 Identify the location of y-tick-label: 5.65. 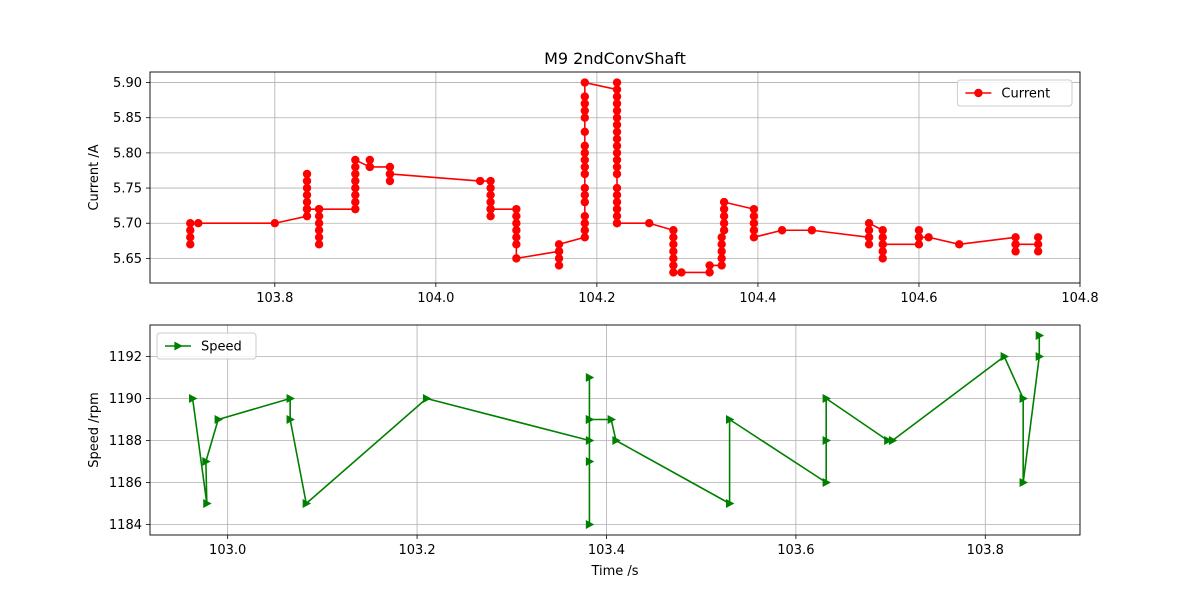
(127, 259).